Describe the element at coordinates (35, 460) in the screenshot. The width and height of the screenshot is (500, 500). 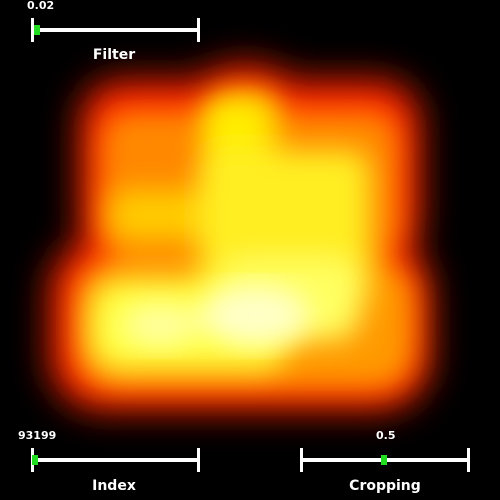
I see `index-slider-handle` at that location.